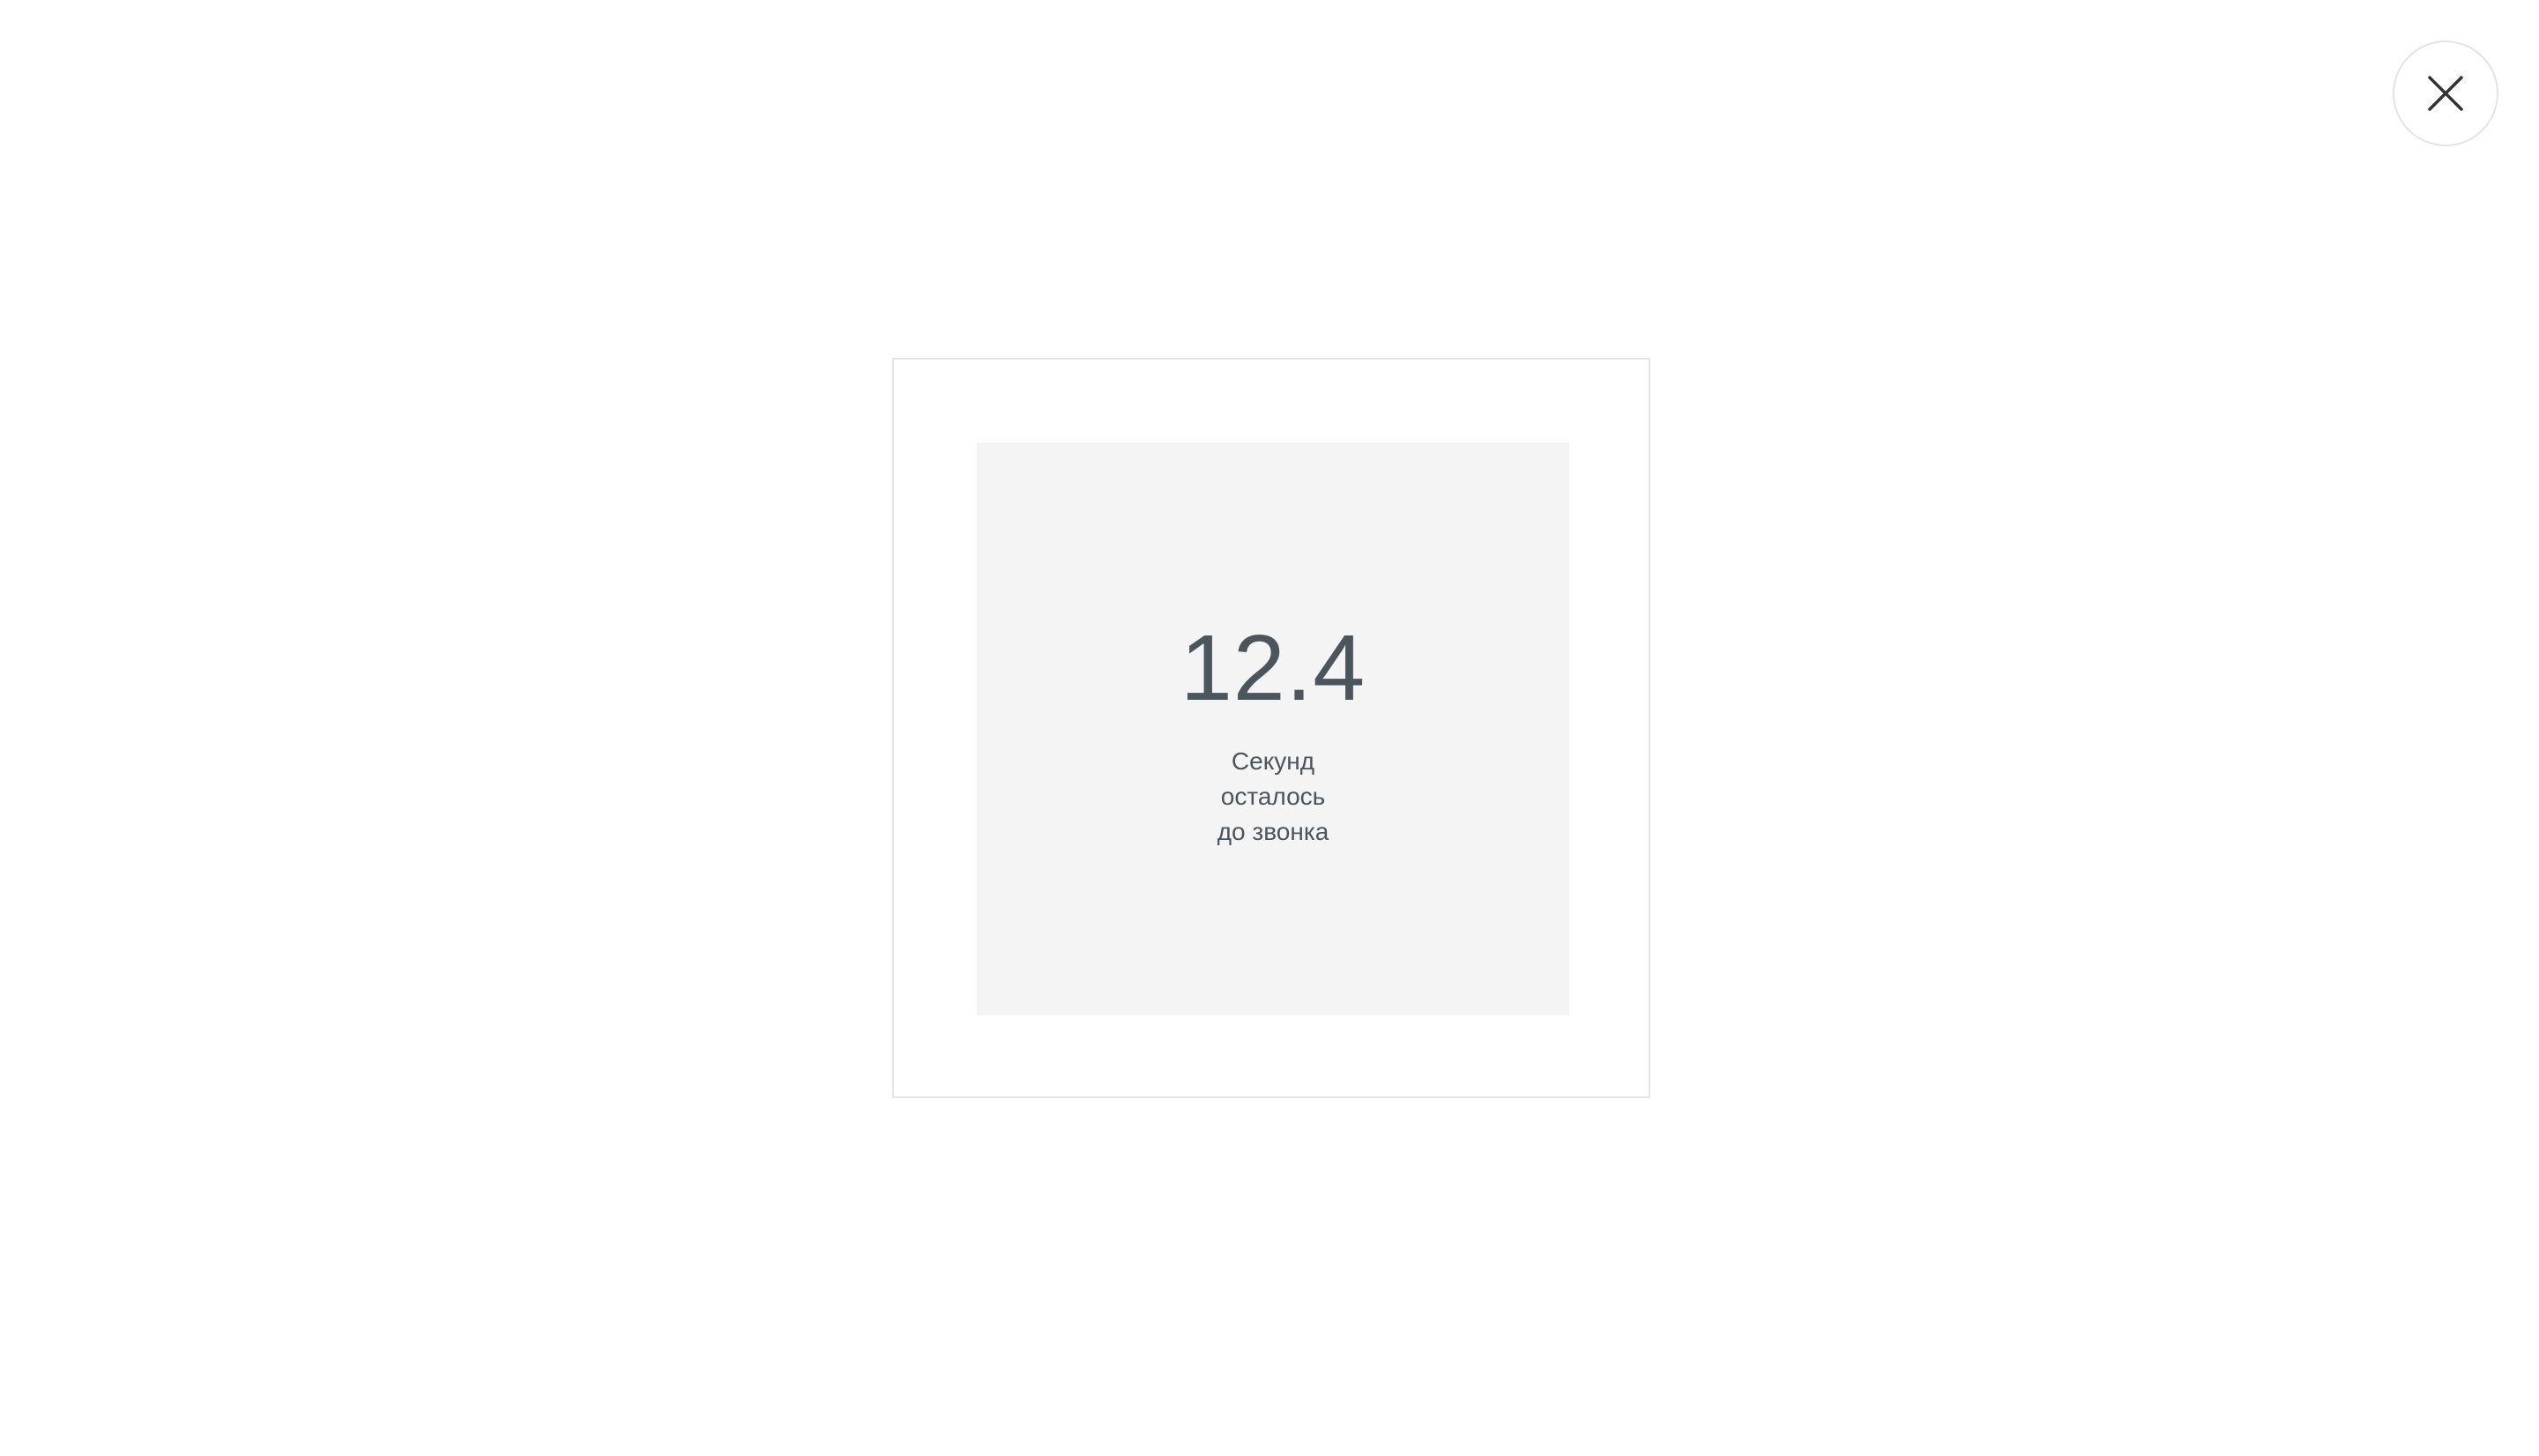 This screenshot has height=1456, width=2539. What do you see at coordinates (1273, 831) in the screenshot?
I see `countdown-caption-line: до звонка` at bounding box center [1273, 831].